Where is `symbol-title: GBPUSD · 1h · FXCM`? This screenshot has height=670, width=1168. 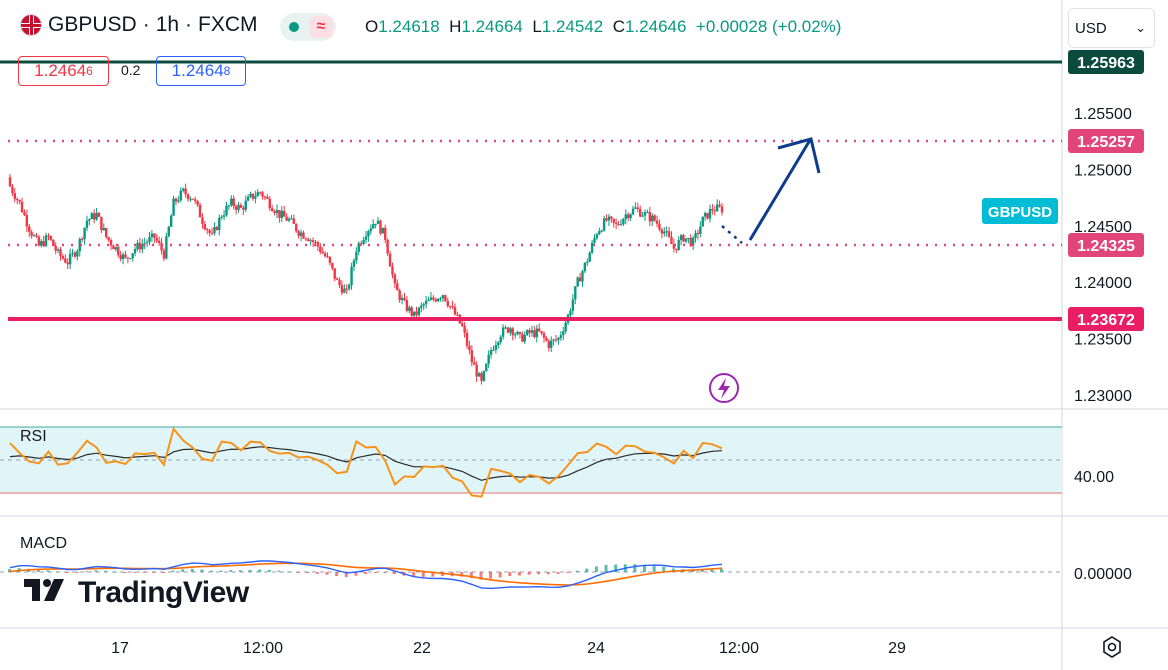
symbol-title: GBPUSD · 1h · FXCM is located at coordinates (139, 25).